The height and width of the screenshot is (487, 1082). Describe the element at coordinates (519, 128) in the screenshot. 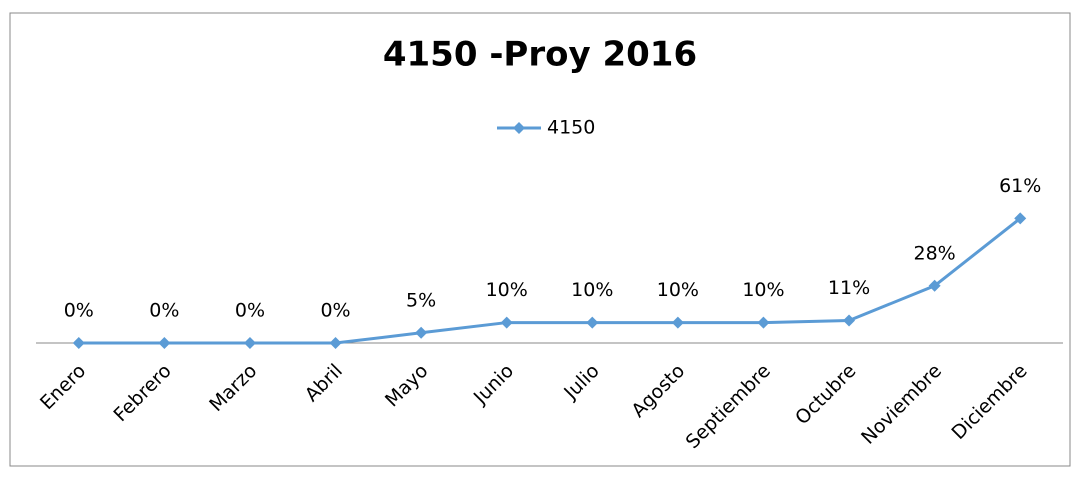

I see `legend-marker` at that location.